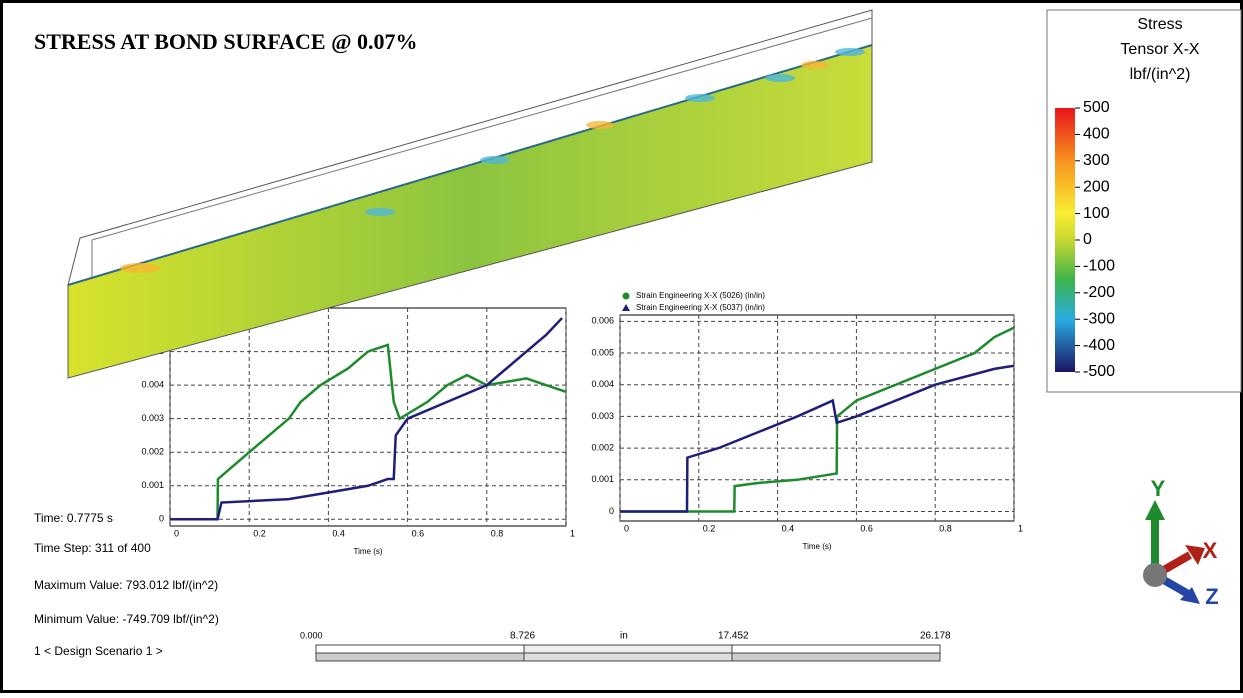 This screenshot has width=1243, height=698. What do you see at coordinates (1158, 488) in the screenshot?
I see `axis-label-y: Y` at bounding box center [1158, 488].